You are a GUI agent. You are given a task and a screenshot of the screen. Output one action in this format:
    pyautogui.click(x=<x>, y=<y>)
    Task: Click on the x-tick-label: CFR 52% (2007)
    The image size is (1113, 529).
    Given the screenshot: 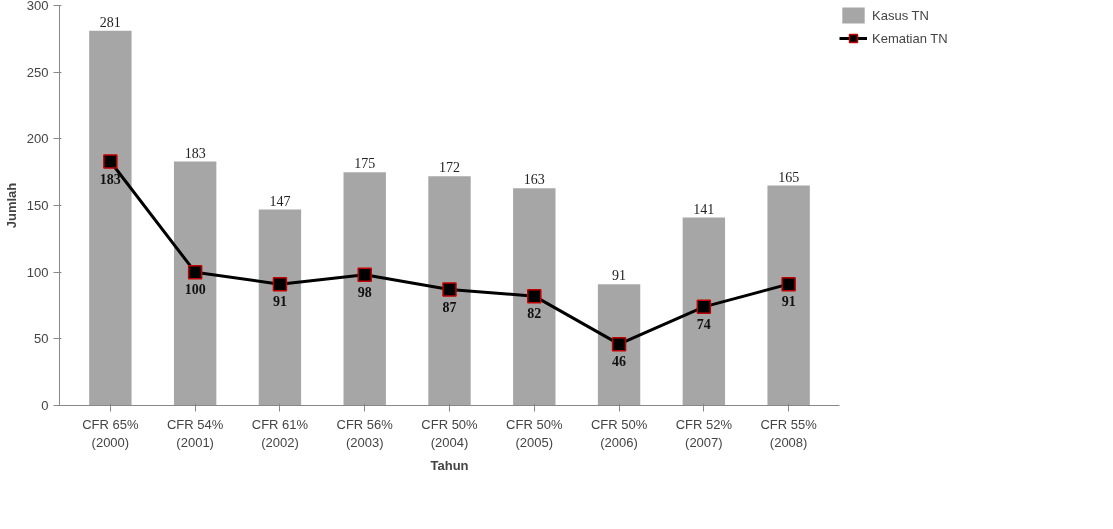 What is the action you would take?
    pyautogui.click(x=704, y=433)
    